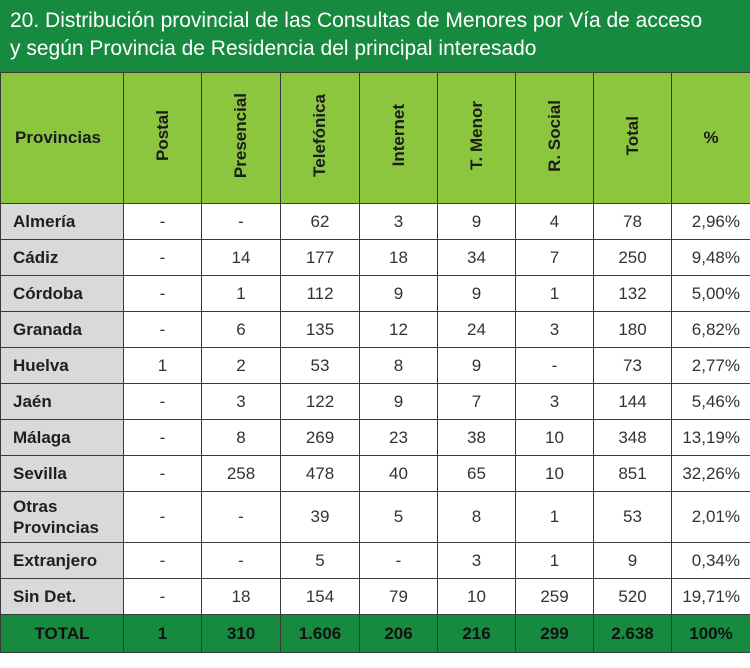 The width and height of the screenshot is (750, 668). I want to click on cell-percent: 0,34%, so click(710, 560).